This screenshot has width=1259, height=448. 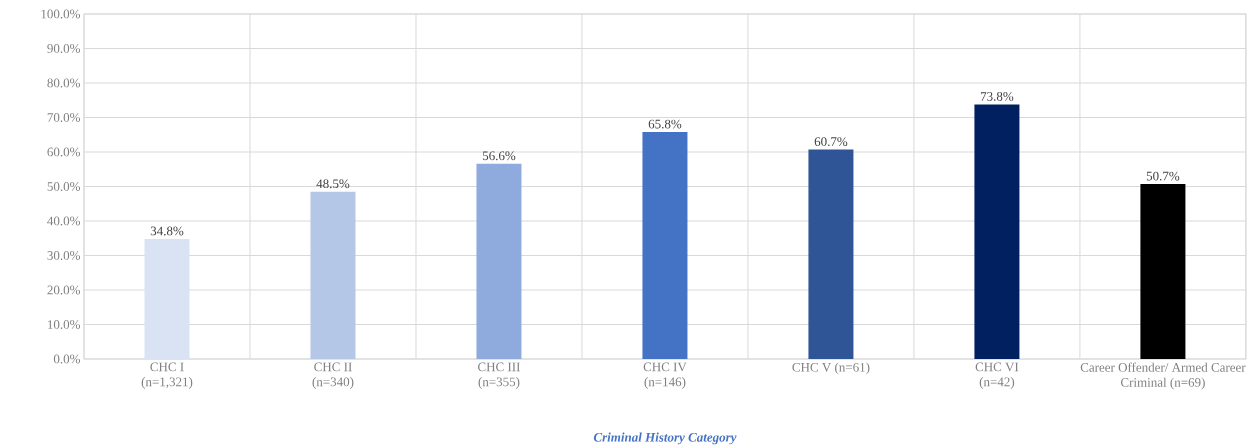 I want to click on y-tick-label: 0.0%, so click(x=67, y=359).